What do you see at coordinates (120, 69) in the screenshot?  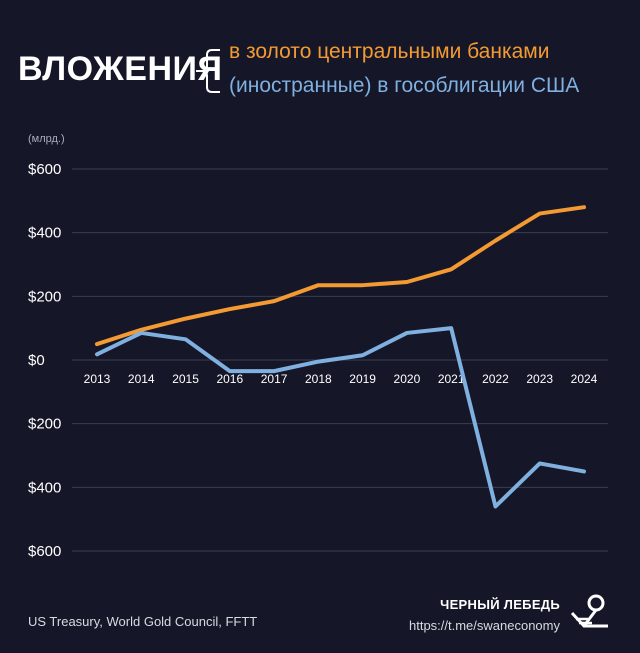 I see `page-title: ВЛОЖЕНИЯ` at bounding box center [120, 69].